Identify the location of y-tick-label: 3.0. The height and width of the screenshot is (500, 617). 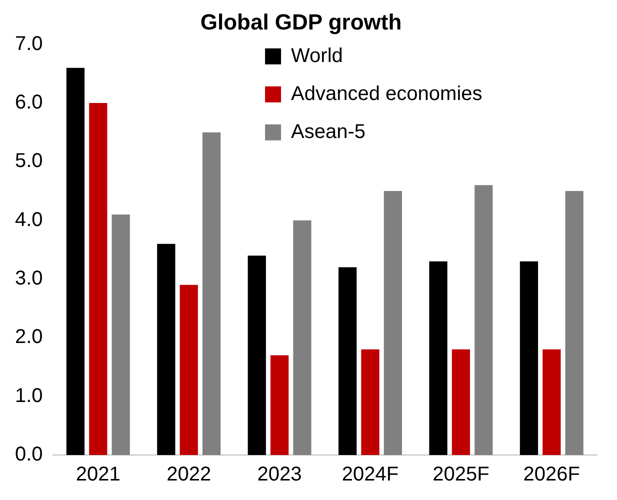
(28, 279).